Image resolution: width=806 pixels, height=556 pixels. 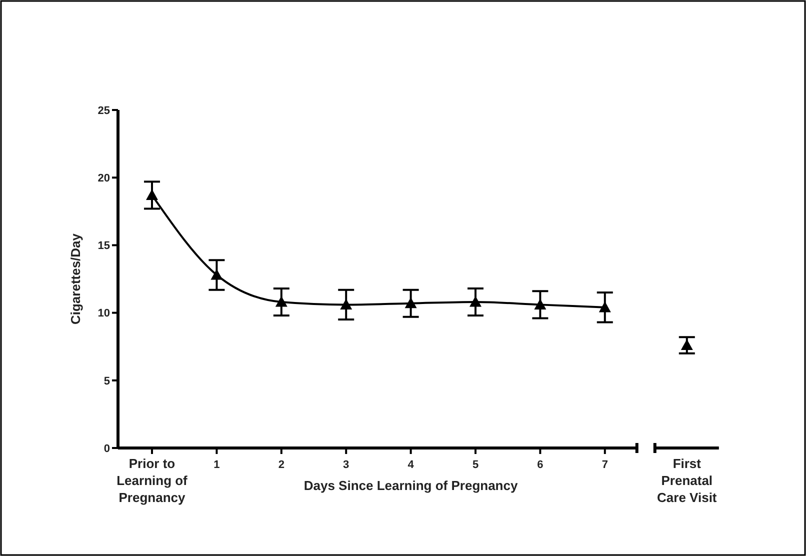 I want to click on x-tick-label: Prior to Learning of Pregnancy, so click(x=152, y=480).